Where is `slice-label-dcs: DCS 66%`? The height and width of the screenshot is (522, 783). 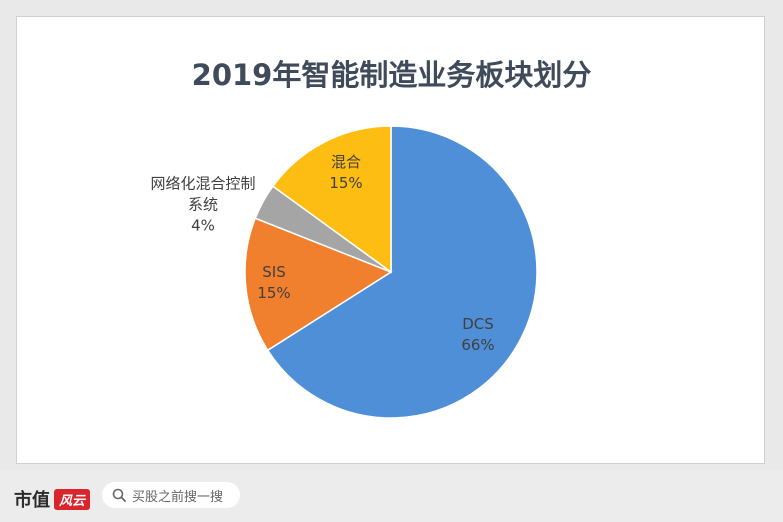
slice-label-dcs: DCS 66% is located at coordinates (478, 334).